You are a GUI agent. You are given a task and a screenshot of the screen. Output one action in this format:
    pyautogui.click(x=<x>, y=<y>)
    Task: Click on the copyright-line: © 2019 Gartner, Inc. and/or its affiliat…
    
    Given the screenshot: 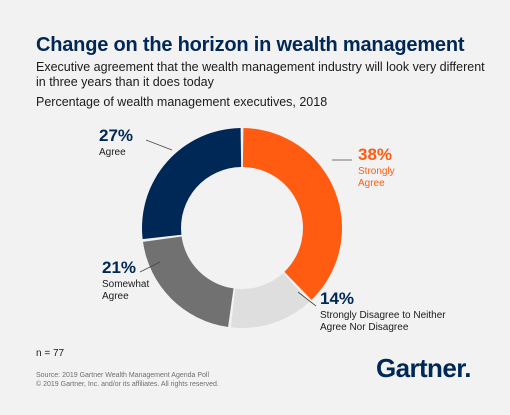 What is the action you would take?
    pyautogui.click(x=127, y=384)
    